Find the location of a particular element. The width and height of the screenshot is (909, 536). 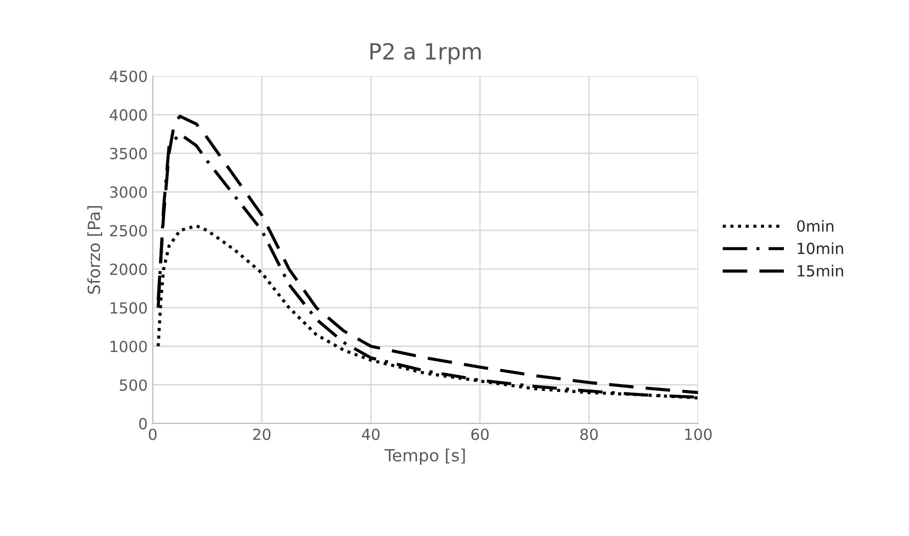

y-tick-label: 4000 is located at coordinates (128, 115).